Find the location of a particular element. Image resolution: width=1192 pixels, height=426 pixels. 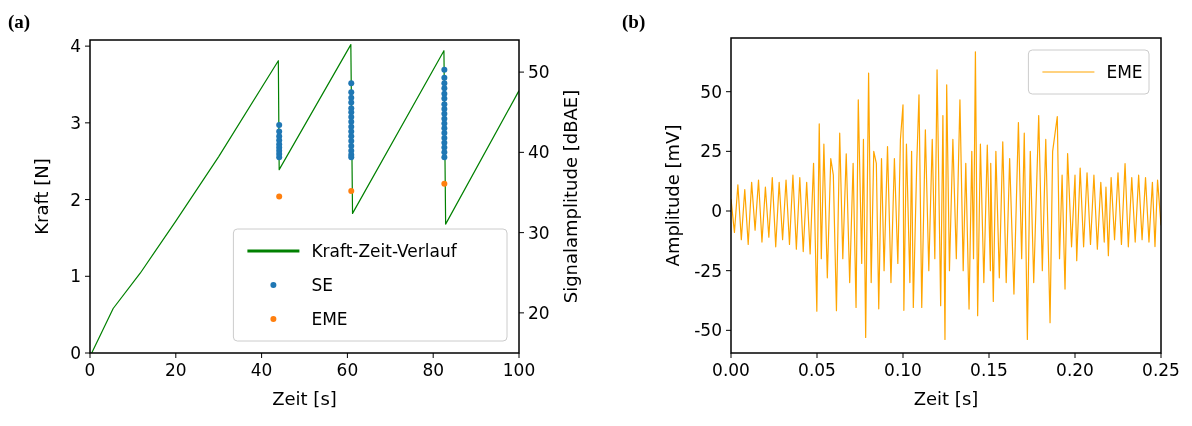

y-axis-title: Amplitude [mV] is located at coordinates (672, 195).